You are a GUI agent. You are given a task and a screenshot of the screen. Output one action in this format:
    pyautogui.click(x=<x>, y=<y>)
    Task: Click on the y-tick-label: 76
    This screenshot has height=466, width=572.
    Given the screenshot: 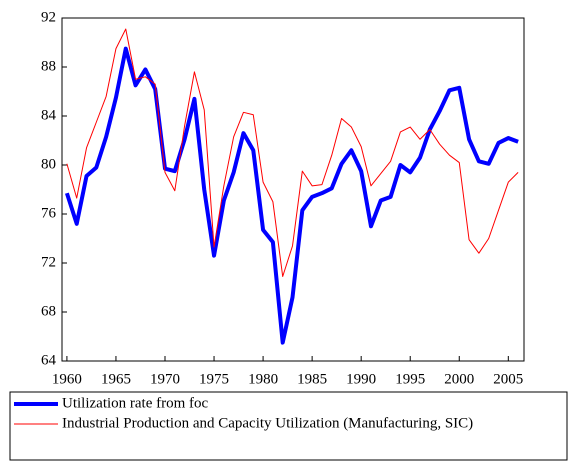 What is the action you would take?
    pyautogui.click(x=49, y=213)
    